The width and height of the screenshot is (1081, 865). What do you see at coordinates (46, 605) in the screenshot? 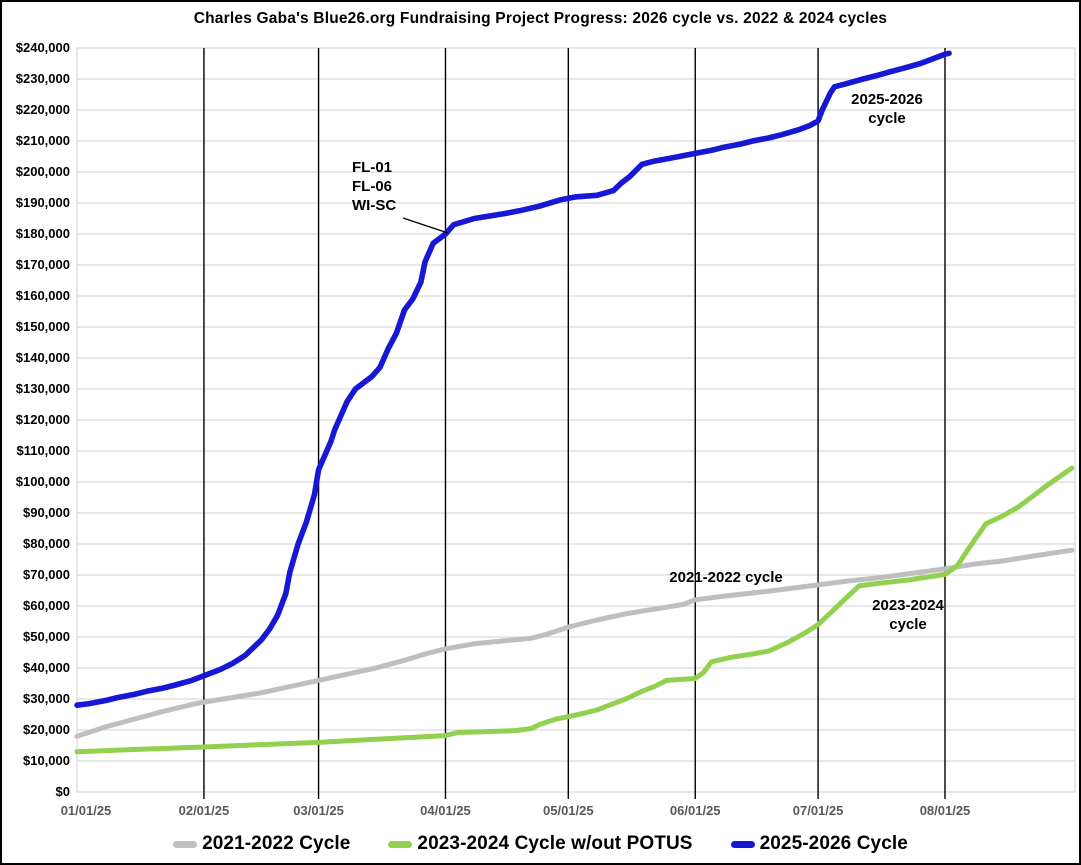
I see `y-tick-label: $60,000` at bounding box center [46, 605].